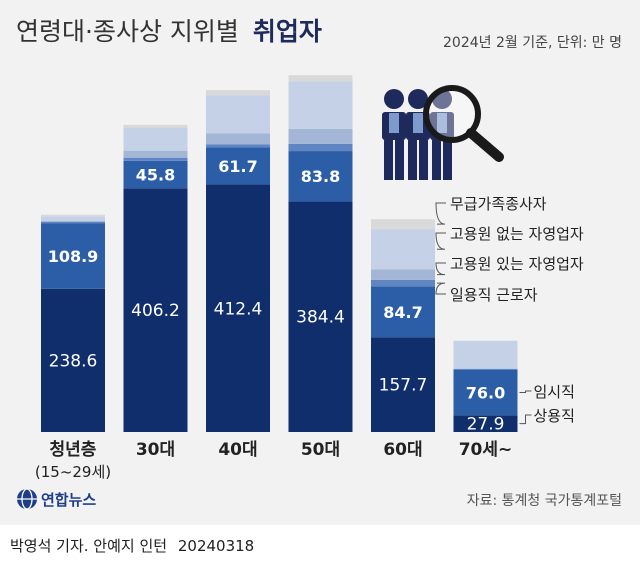  I want to click on legend-label: 임시직, so click(554, 392).